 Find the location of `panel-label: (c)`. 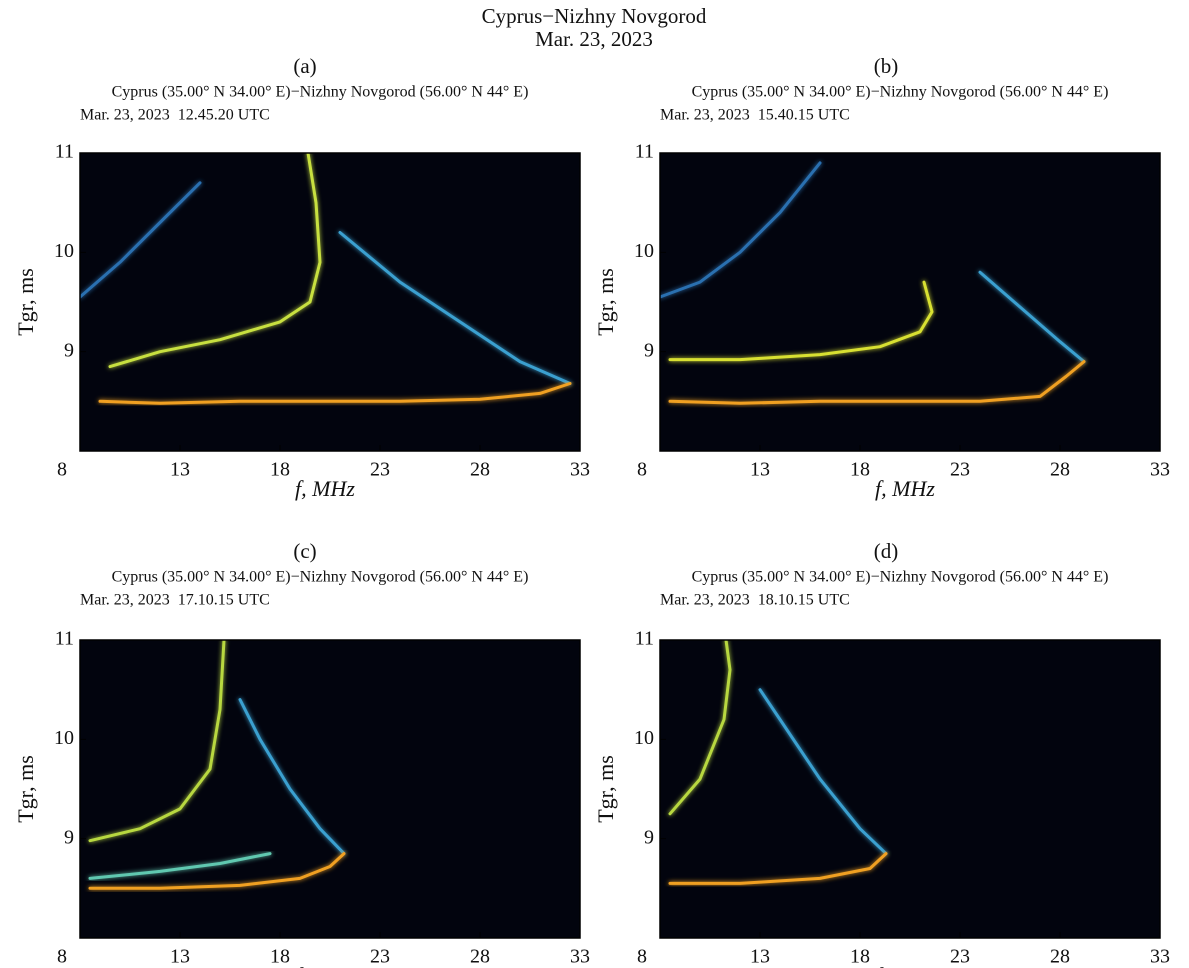

panel-label: (c) is located at coordinates (304, 551).